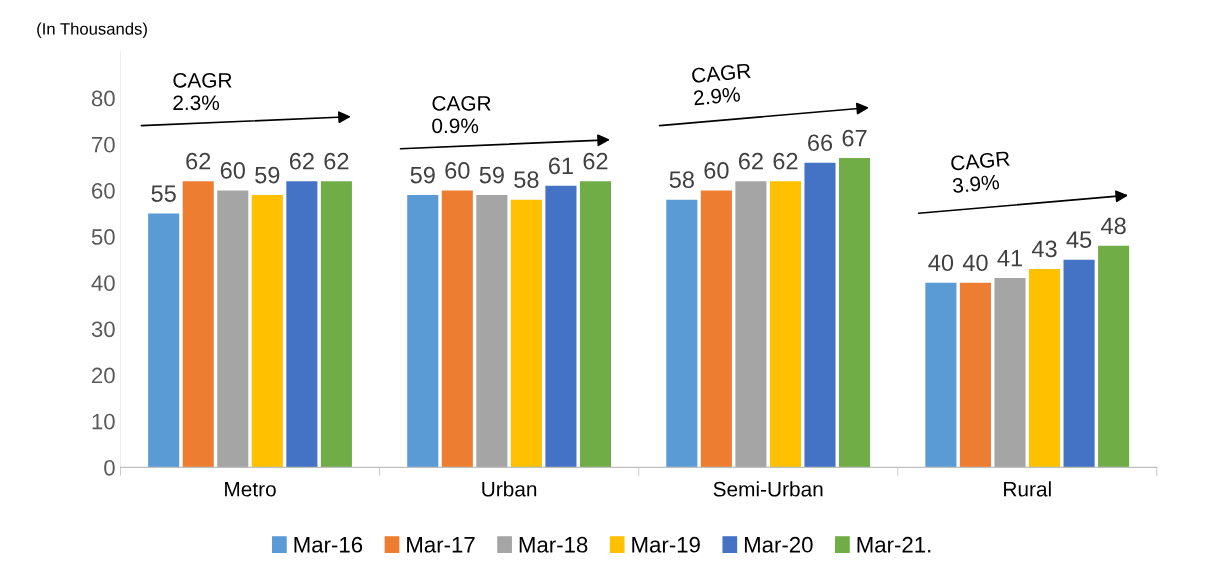 Image resolution: width=1205 pixels, height=577 pixels. What do you see at coordinates (103, 237) in the screenshot?
I see `y-tick-label: 50` at bounding box center [103, 237].